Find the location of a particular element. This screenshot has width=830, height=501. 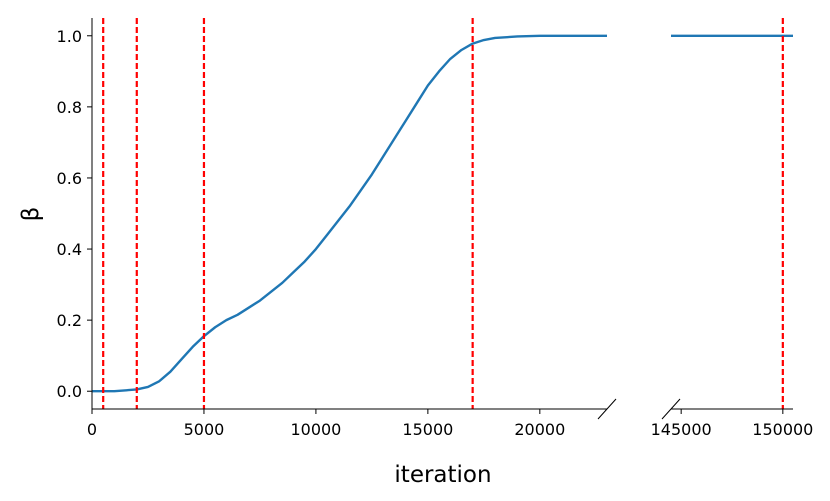

y-tick-label-0: 0.0 is located at coordinates (69, 391).